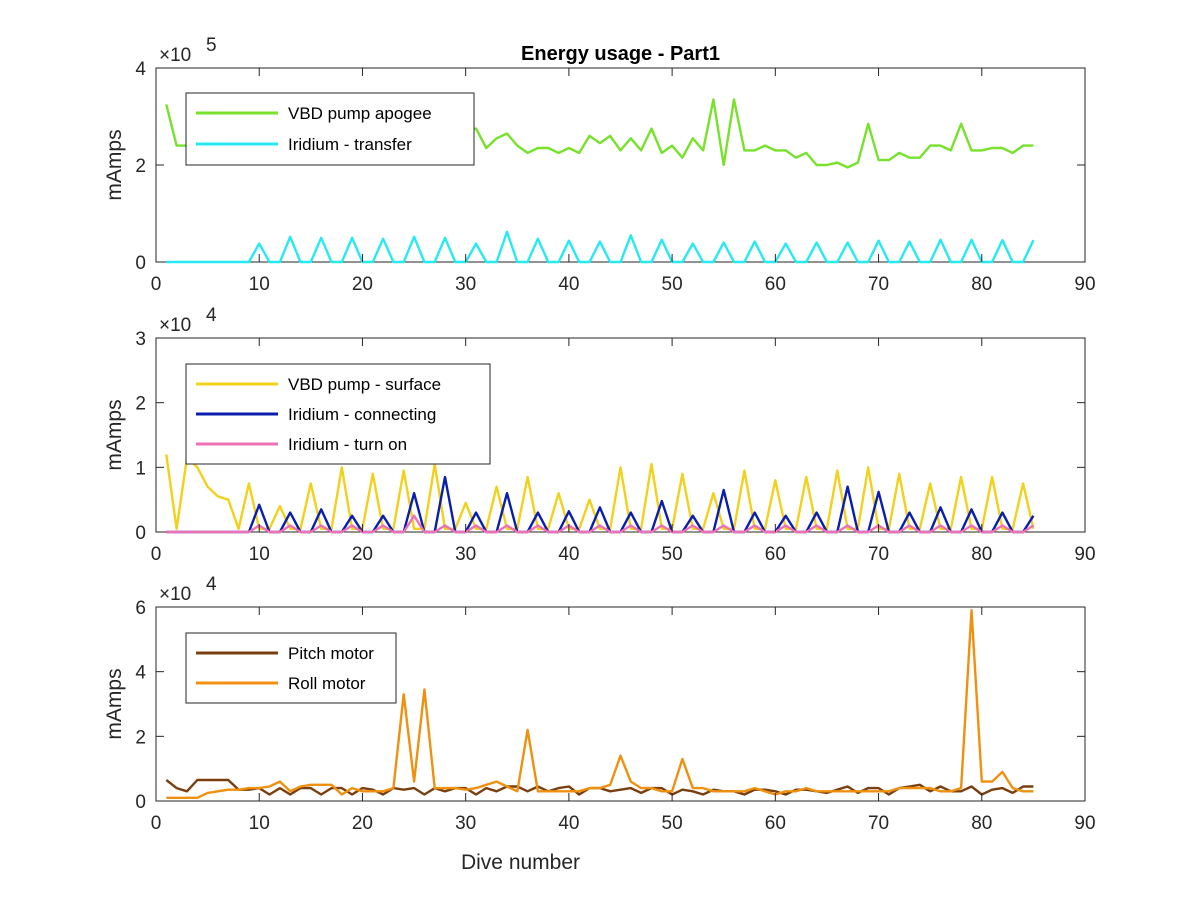 The image size is (1200, 900). I want to click on legend: VBD pump apogee Iridium - transfer, so click(330, 129).